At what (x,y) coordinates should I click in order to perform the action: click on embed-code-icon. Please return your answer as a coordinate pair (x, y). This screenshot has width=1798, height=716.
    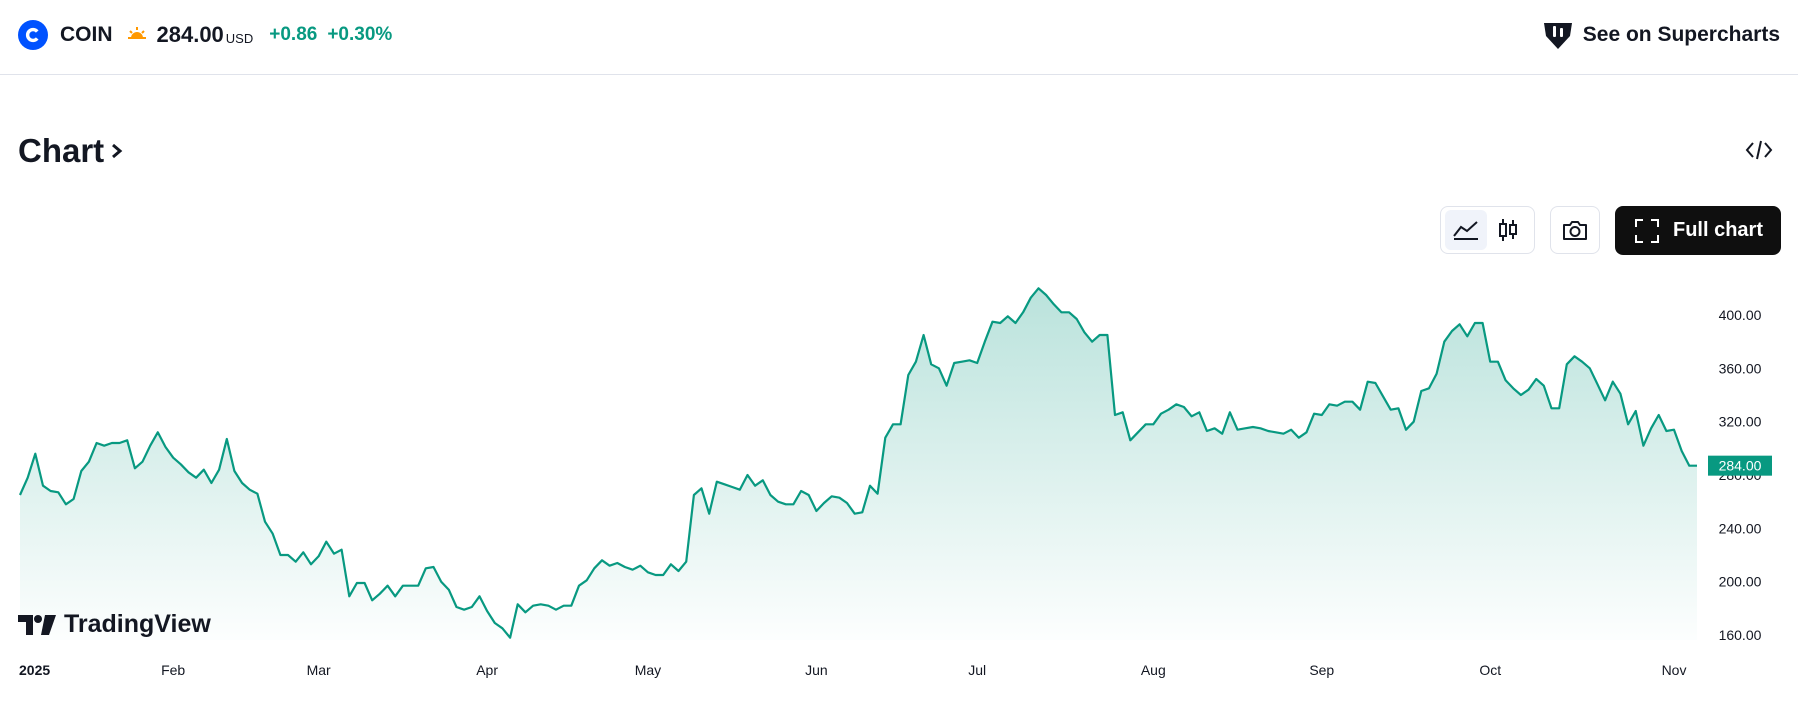
    Looking at the image, I should click on (1759, 150).